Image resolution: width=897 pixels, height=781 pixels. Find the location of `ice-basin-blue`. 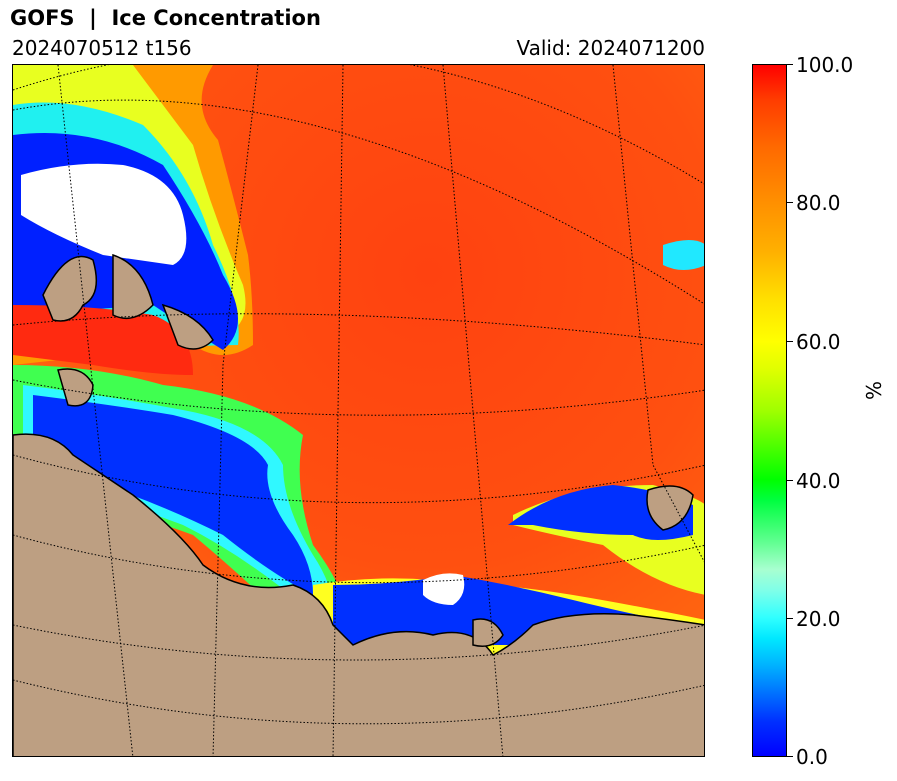

ice-basin-blue is located at coordinates (173, 495).